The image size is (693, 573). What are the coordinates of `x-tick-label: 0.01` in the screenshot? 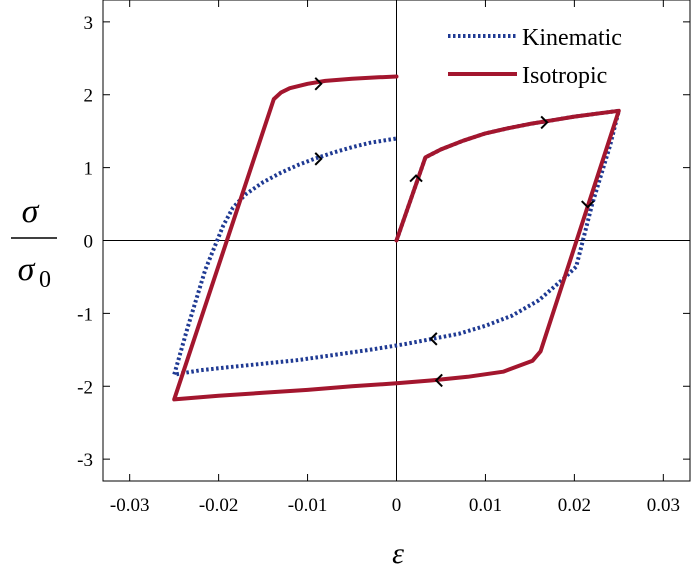 It's located at (485, 505).